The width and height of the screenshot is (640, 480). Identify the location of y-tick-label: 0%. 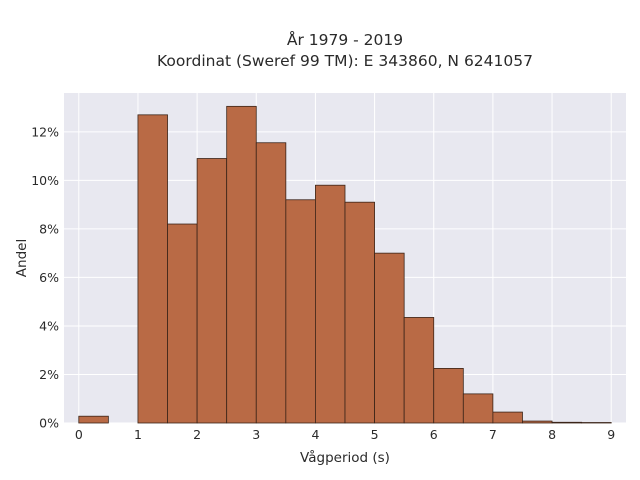
(49, 423).